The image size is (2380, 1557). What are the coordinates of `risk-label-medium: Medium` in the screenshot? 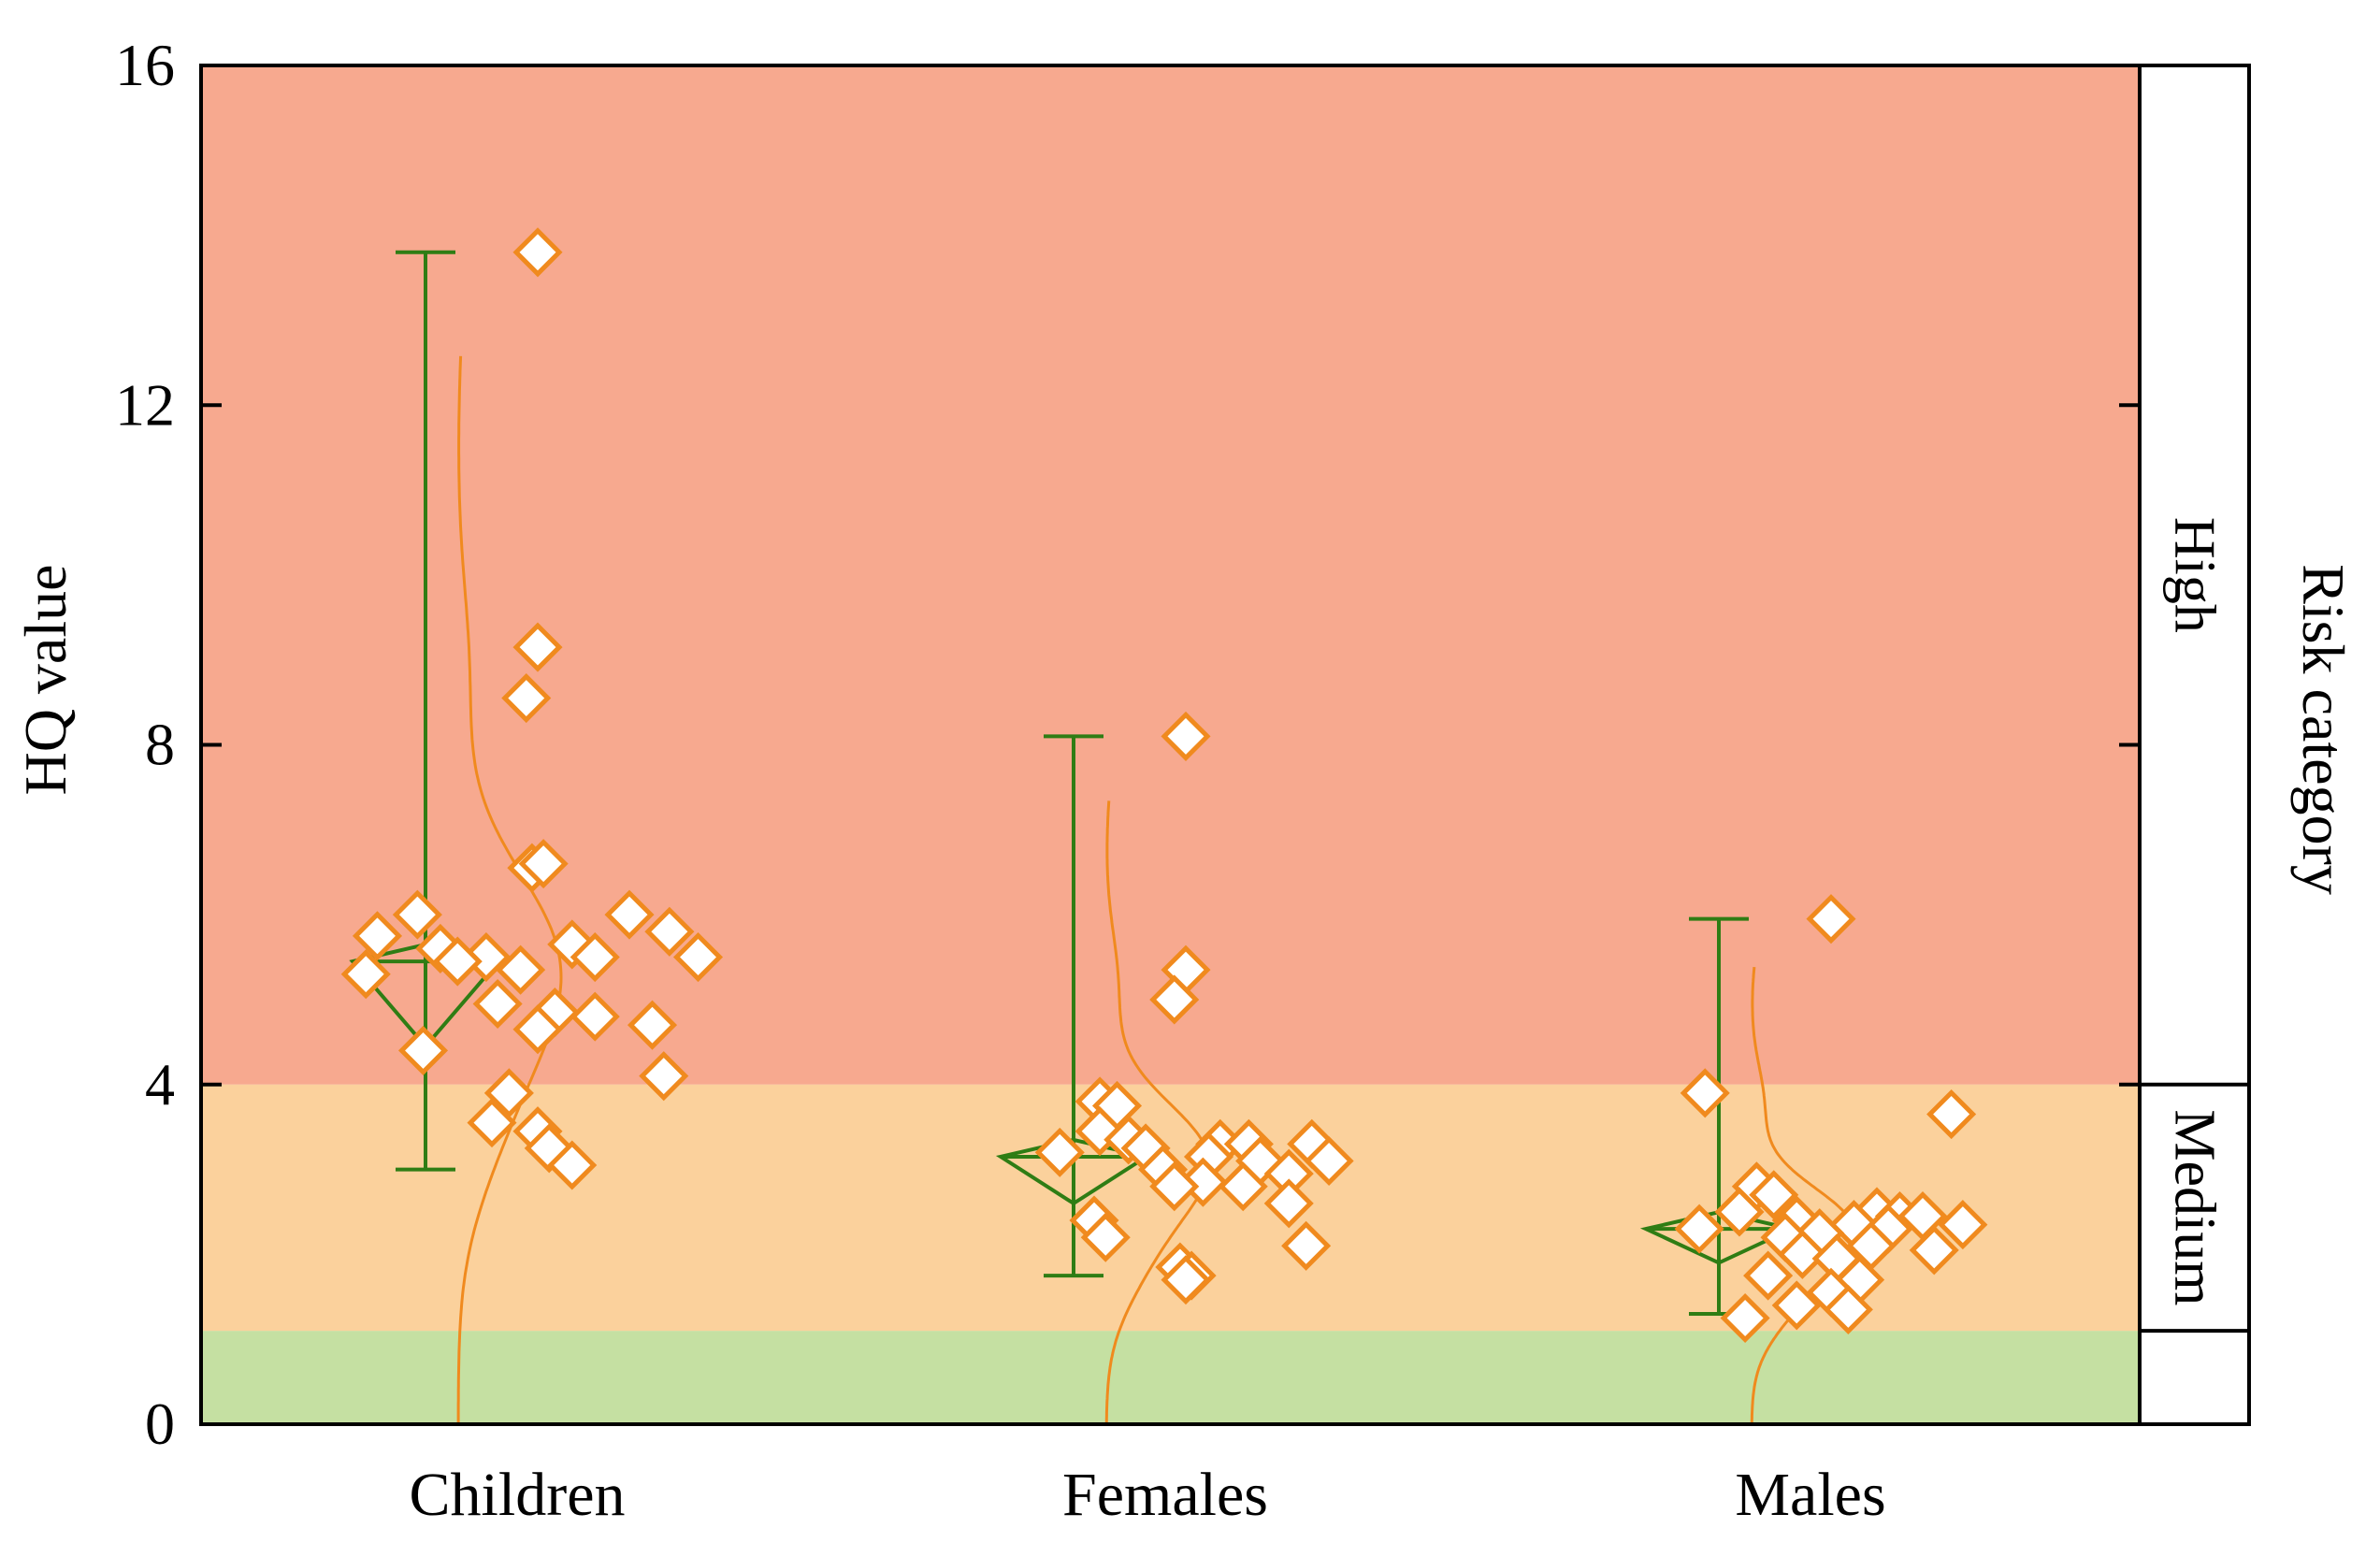 It's located at (2195, 1207).